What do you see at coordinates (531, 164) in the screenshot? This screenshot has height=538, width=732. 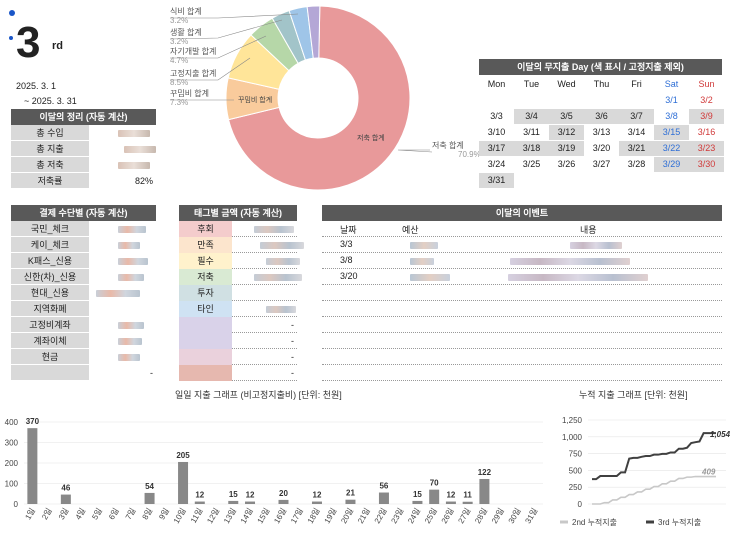 I see `calendar-day: 3/25` at bounding box center [531, 164].